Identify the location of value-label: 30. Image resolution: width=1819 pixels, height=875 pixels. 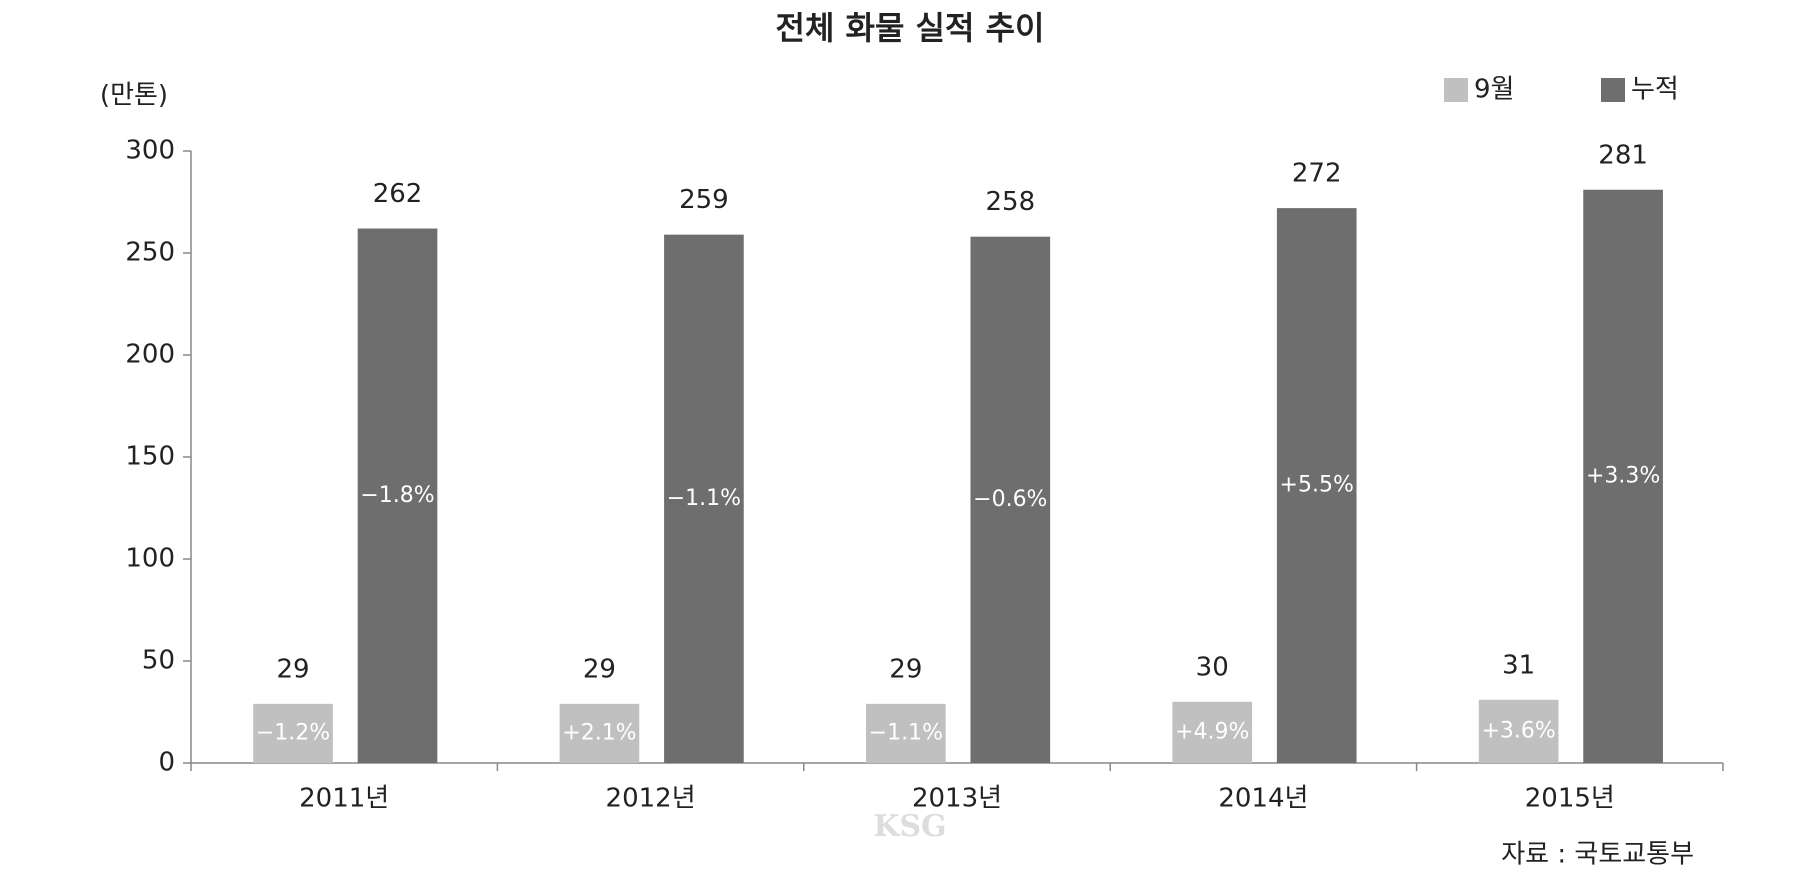
(1212, 667).